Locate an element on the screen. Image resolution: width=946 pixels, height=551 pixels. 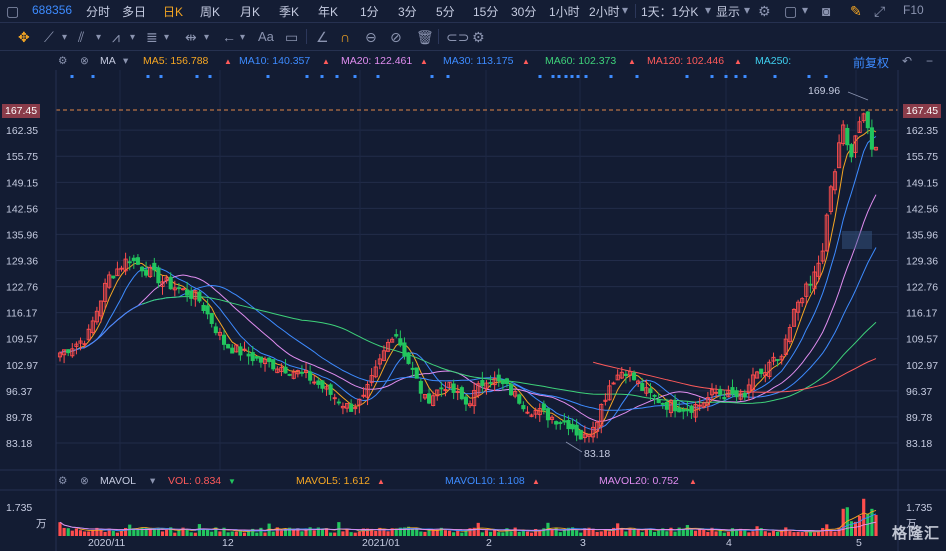
period-tab-30min: 30分 is located at coordinates (524, 12).